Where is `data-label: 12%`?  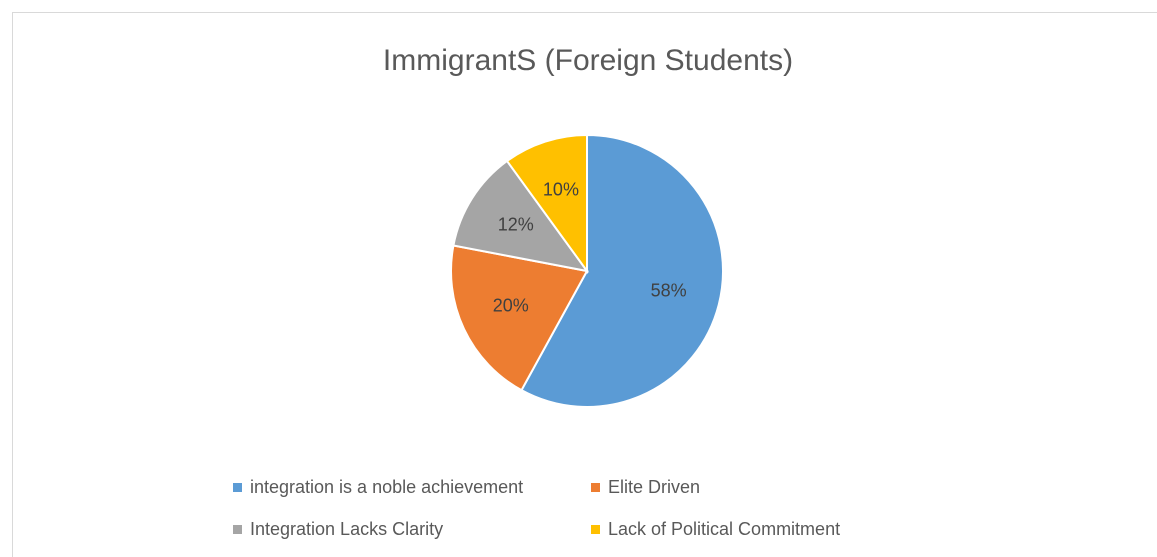
data-label: 12% is located at coordinates (516, 225).